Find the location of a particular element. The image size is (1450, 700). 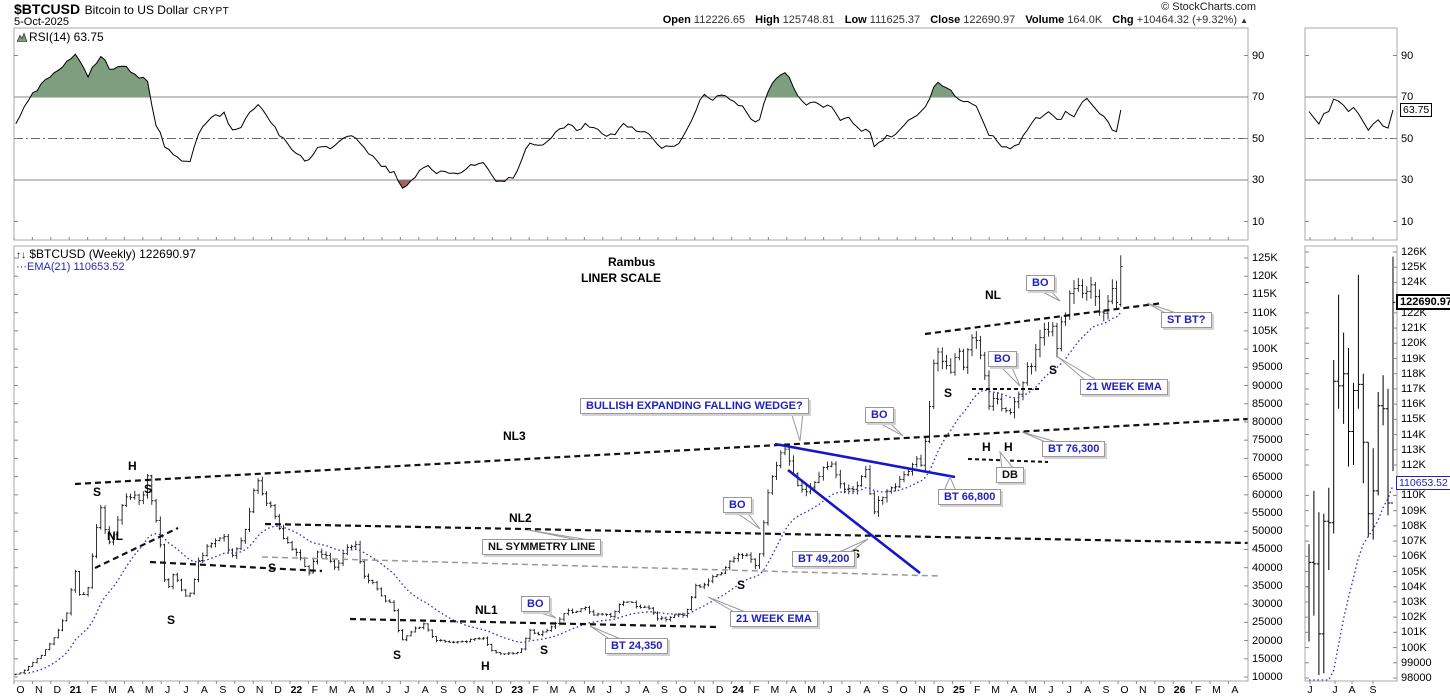

price-y-label: 75000 is located at coordinates (1267, 440).